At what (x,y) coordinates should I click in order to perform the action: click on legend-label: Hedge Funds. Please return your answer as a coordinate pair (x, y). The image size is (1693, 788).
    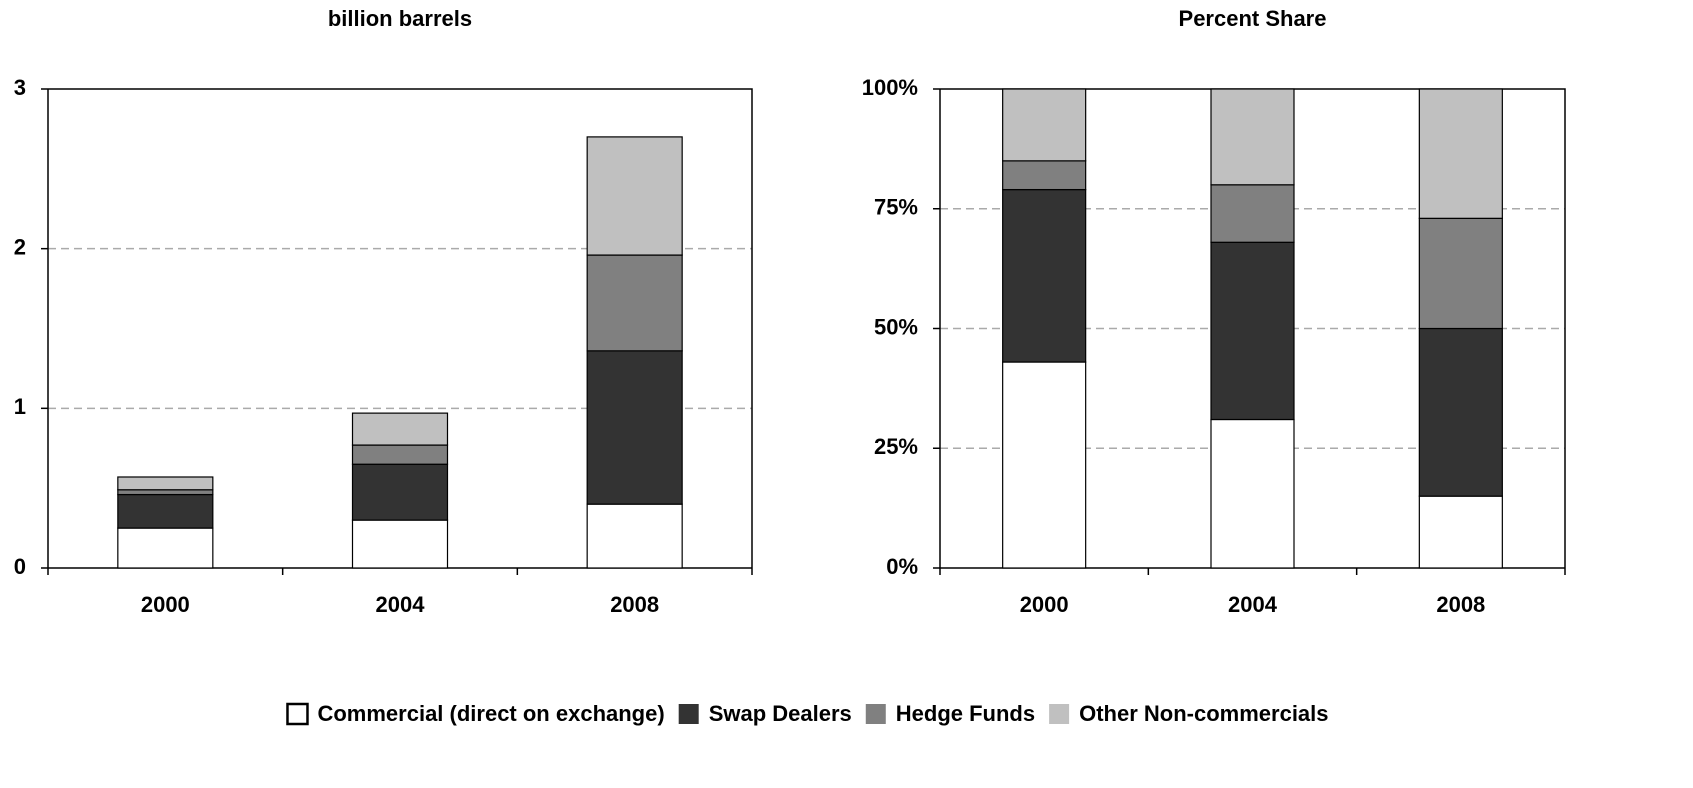
    Looking at the image, I should click on (965, 713).